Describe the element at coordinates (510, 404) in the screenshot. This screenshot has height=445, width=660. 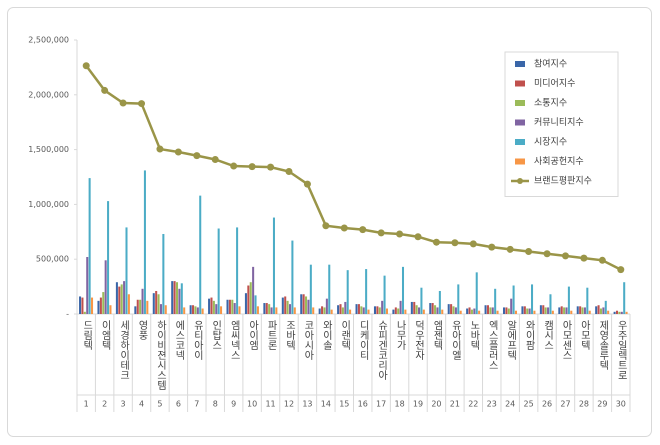
I see `x-tick-number: 24` at that location.